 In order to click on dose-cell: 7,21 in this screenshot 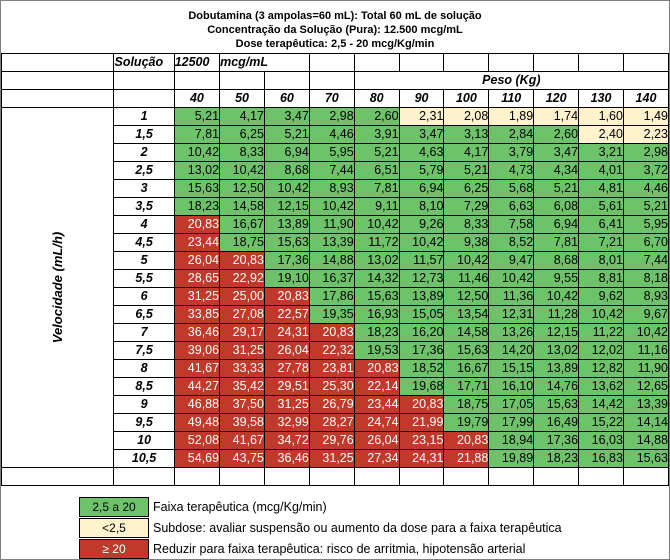, I will do `click(601, 242)`.